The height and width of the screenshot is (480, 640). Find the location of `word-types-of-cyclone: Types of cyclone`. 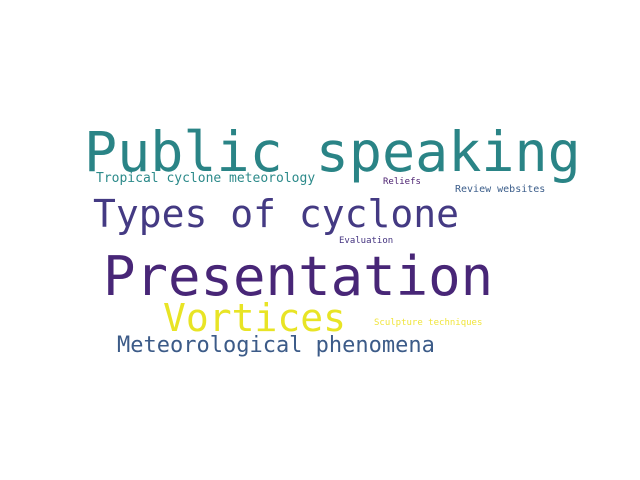

word-types-of-cyclone: Types of cyclone is located at coordinates (276, 214).